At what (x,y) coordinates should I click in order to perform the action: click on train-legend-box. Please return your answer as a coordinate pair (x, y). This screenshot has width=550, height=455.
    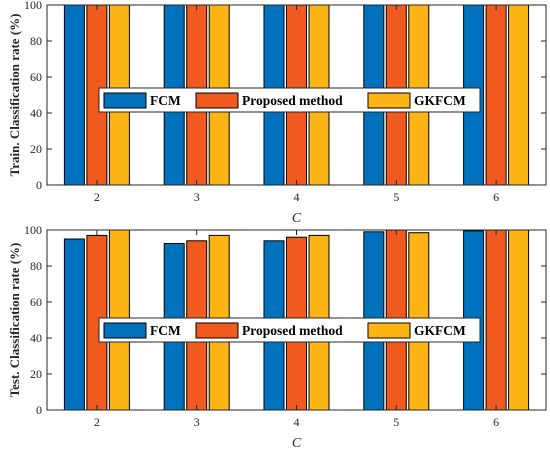
    Looking at the image, I should click on (289, 100).